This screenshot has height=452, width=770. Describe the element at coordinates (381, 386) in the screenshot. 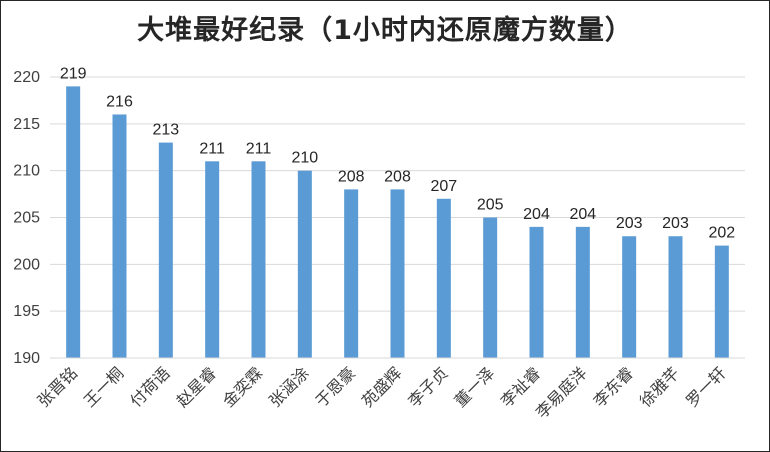

I see `category-label: 苑盛辉` at that location.